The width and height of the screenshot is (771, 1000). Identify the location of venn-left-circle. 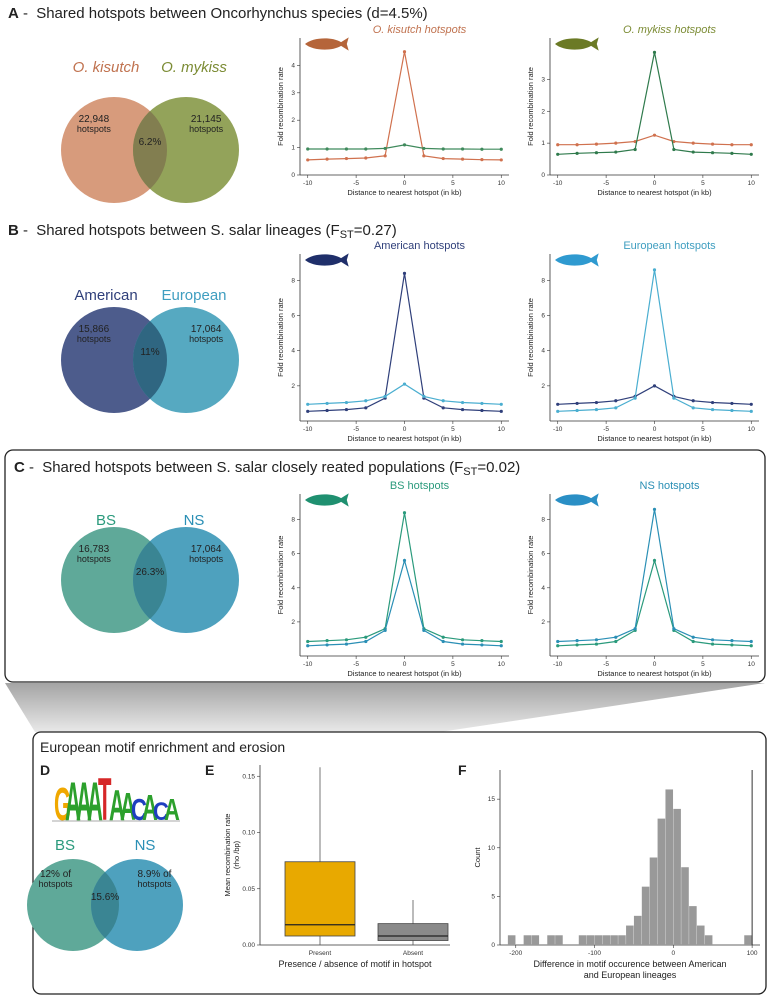
(73, 905).